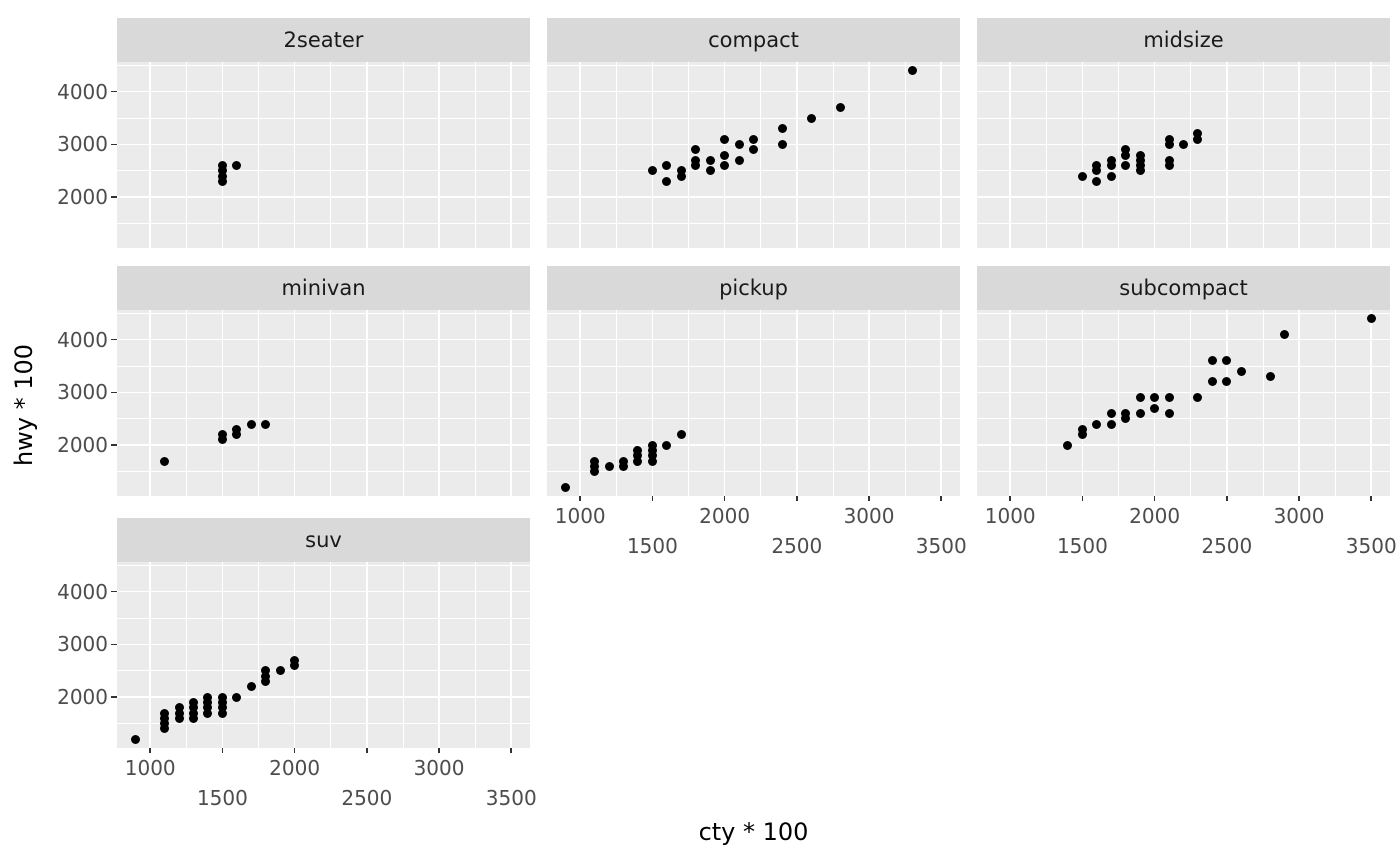 This screenshot has height=866, width=1400. What do you see at coordinates (323, 288) in the screenshot?
I see `facet-strip: minivan` at bounding box center [323, 288].